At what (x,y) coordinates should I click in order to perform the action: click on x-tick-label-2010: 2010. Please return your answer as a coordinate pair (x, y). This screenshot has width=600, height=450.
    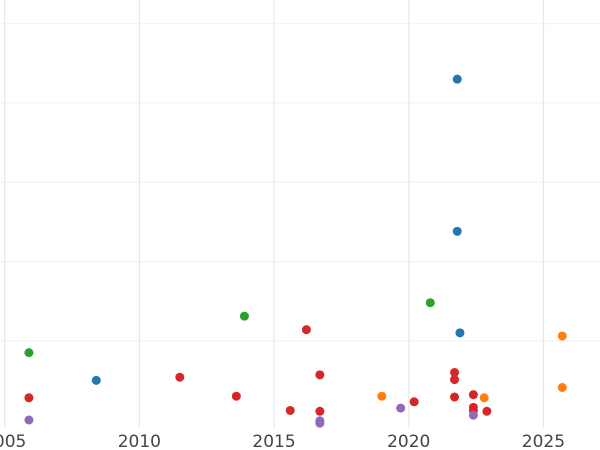
    Looking at the image, I should click on (139, 441).